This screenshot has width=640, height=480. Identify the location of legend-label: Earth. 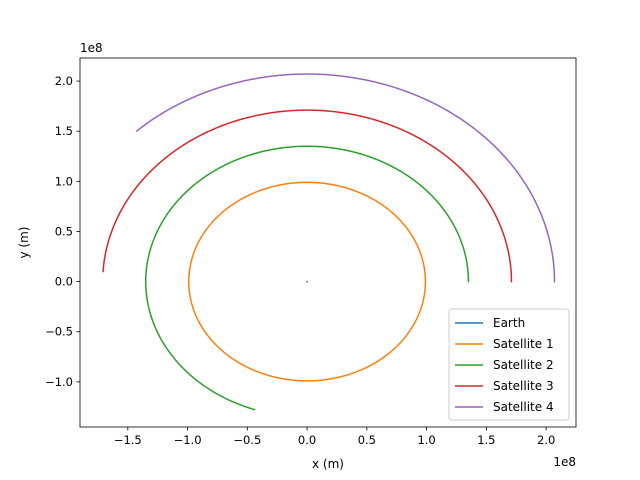
(509, 323).